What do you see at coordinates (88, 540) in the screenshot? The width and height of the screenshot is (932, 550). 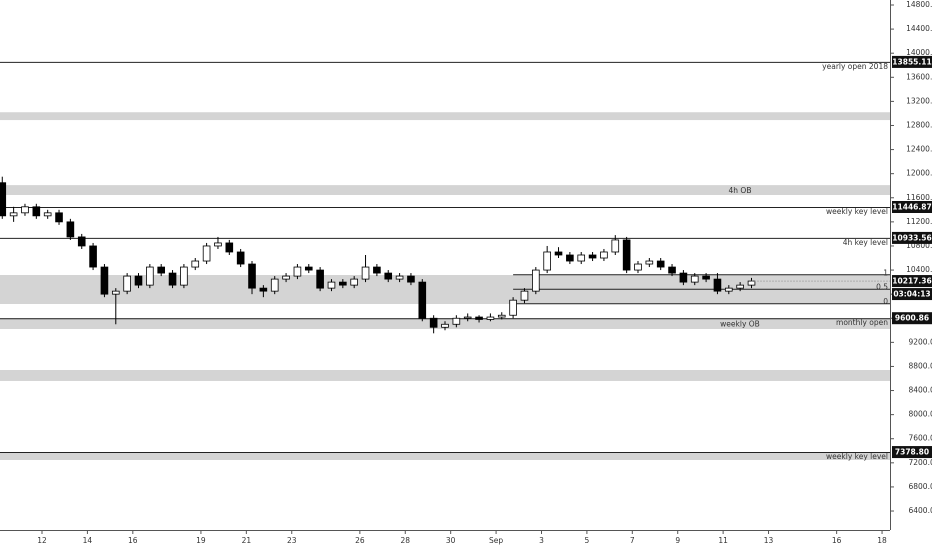 I see `x-tick-label: 14` at bounding box center [88, 540].